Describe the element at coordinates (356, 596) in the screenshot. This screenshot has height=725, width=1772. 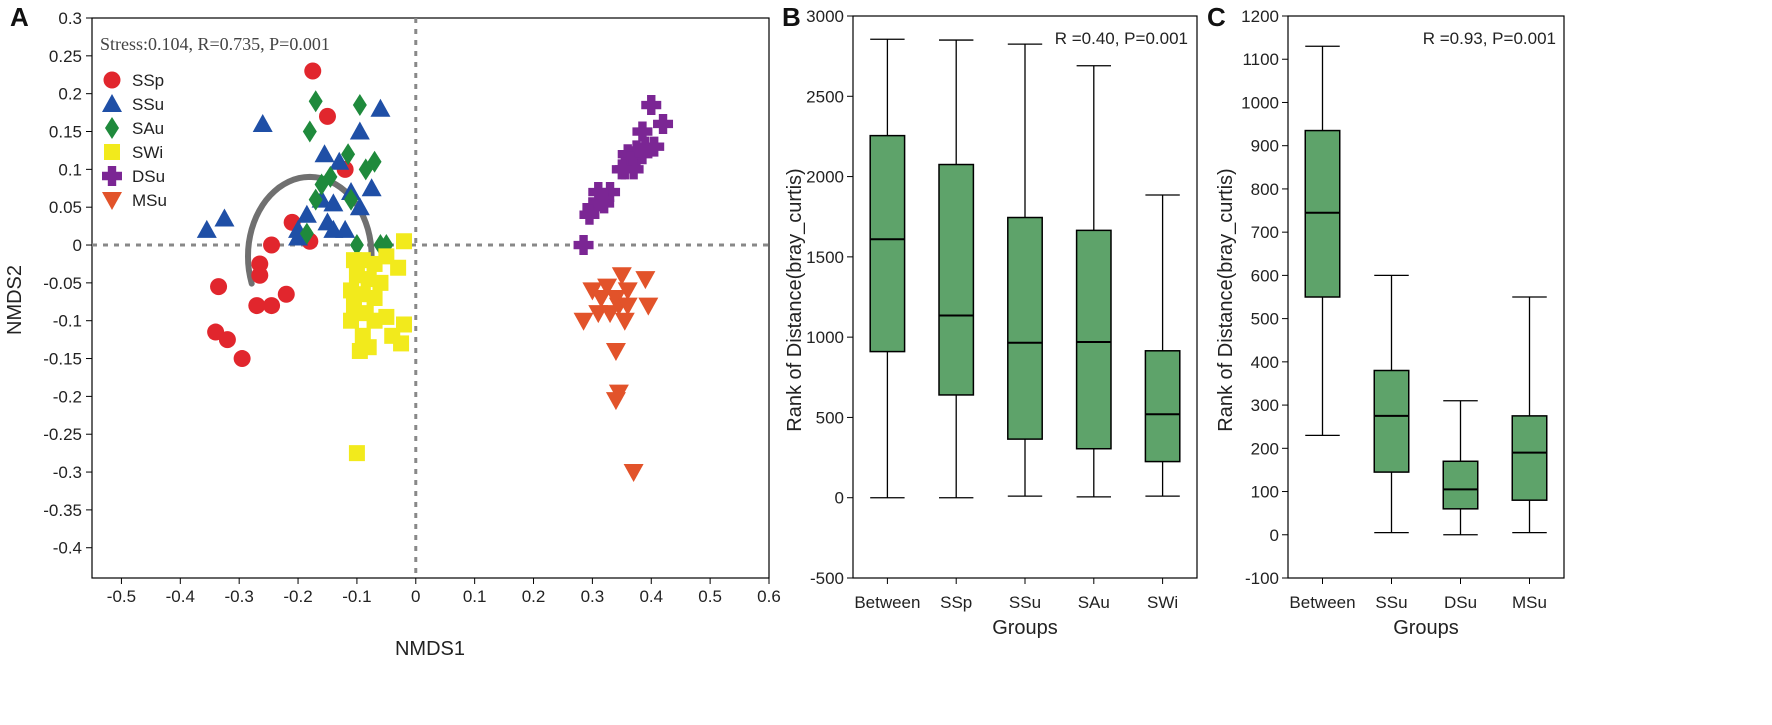
I see `x-tick-label: -0.1` at that location.